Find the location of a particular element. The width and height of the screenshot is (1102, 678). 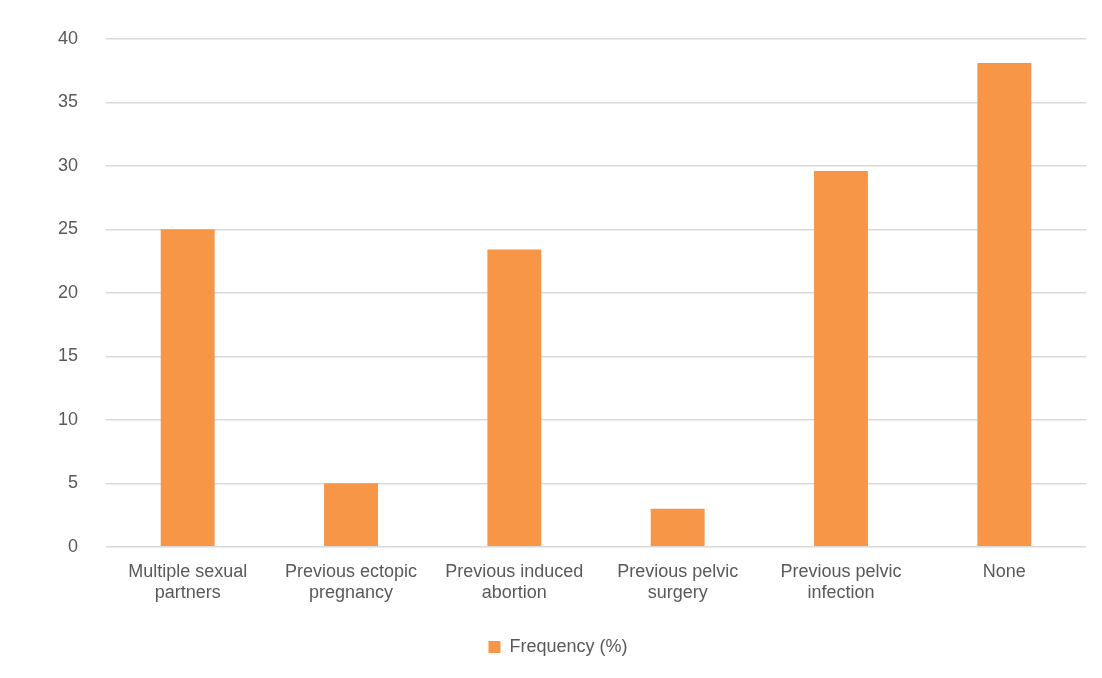

x-tick-label: None is located at coordinates (1004, 570).